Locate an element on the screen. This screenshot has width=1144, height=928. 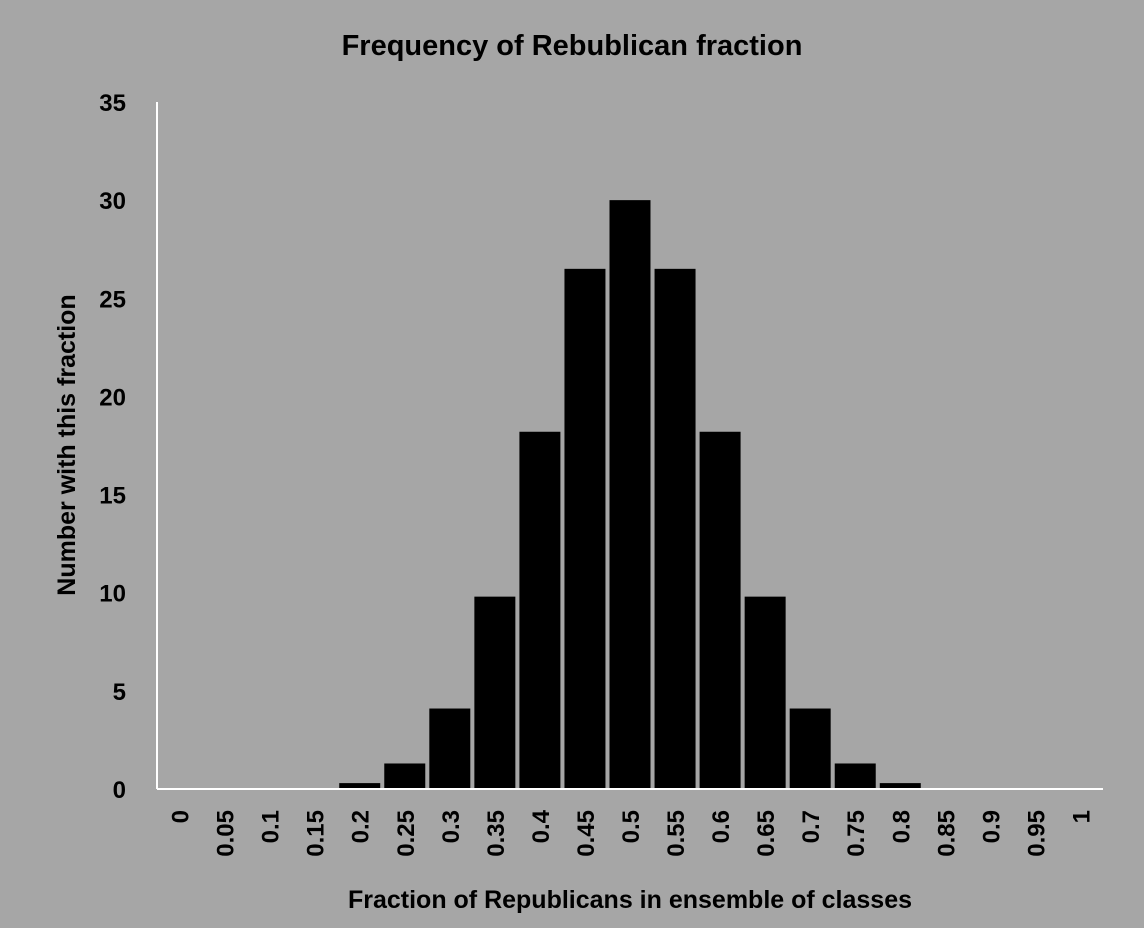
x-tick-label: 1 is located at coordinates (1081, 816).